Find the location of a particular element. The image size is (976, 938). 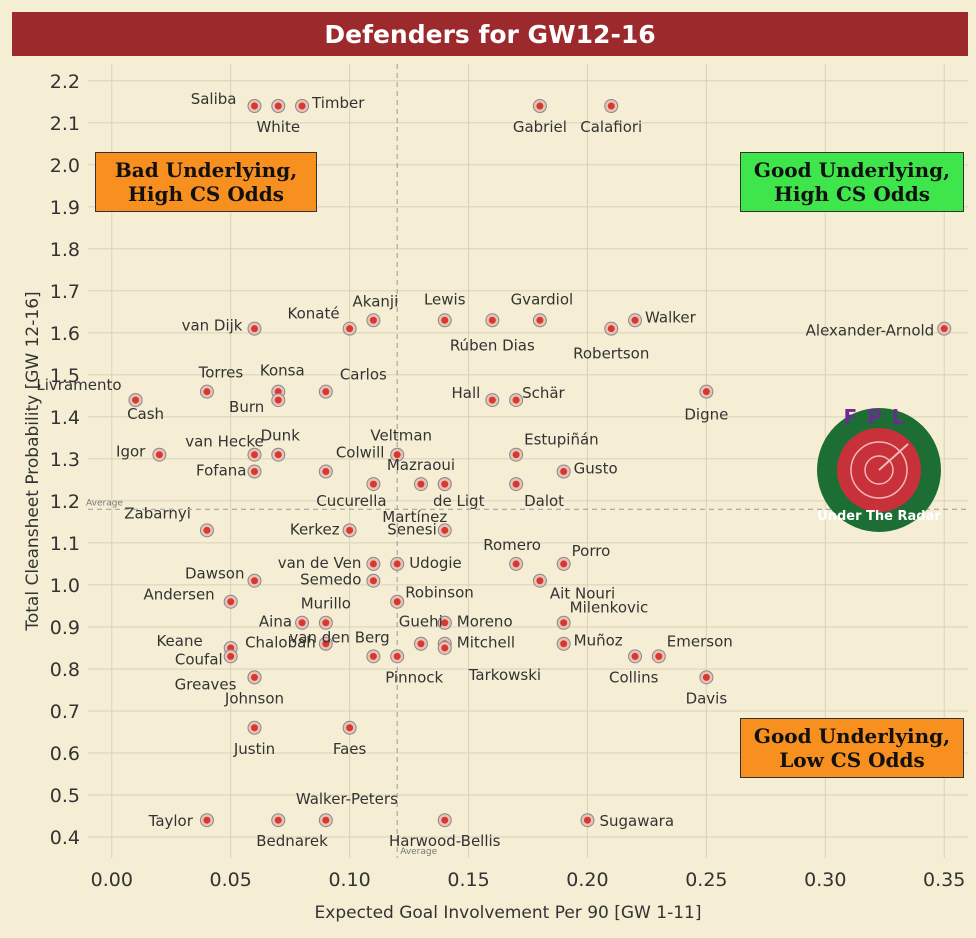

point-label: Carlos is located at coordinates (363, 375).